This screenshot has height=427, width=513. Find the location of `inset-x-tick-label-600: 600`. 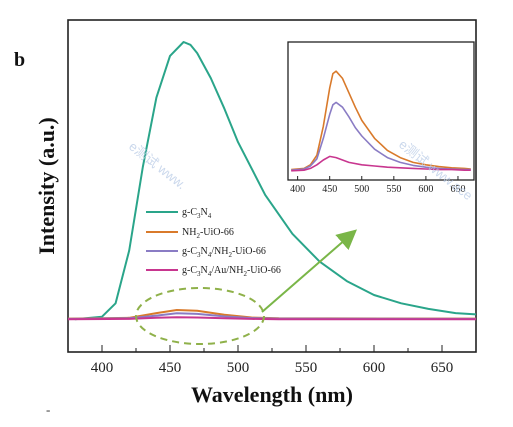

inset-x-tick-label-600: 600 is located at coordinates (425, 189).